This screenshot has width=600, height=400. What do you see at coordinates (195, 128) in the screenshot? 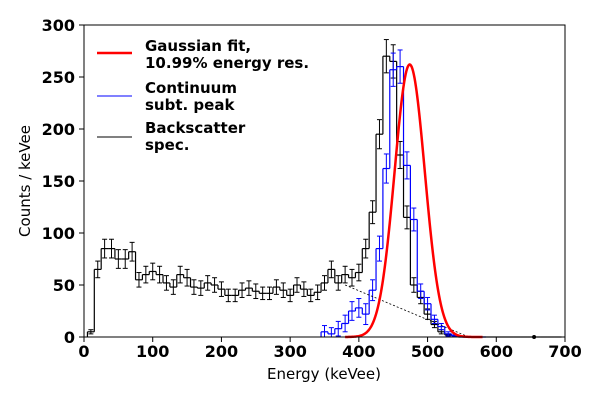
I see `legend-label-line1: Backscatter` at bounding box center [195, 128].